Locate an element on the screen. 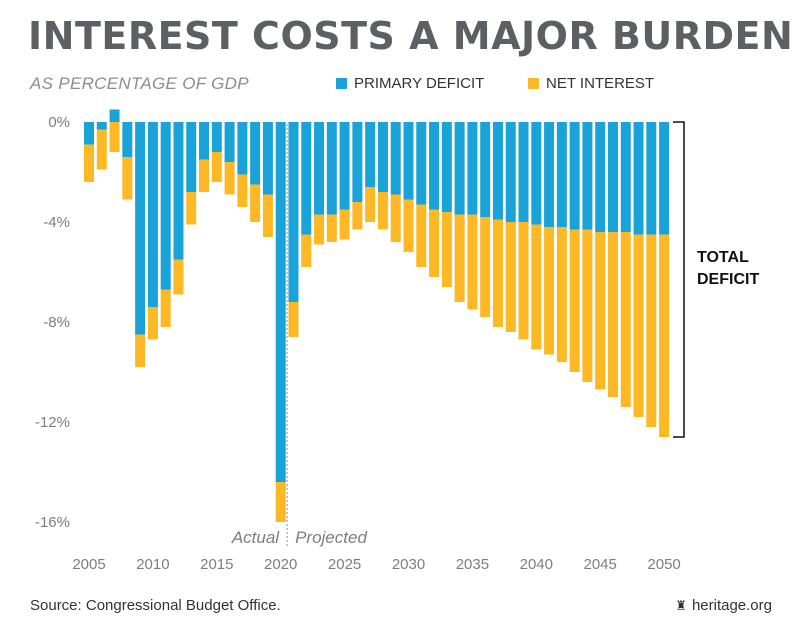  x-tick-label: 2030 is located at coordinates (408, 564).